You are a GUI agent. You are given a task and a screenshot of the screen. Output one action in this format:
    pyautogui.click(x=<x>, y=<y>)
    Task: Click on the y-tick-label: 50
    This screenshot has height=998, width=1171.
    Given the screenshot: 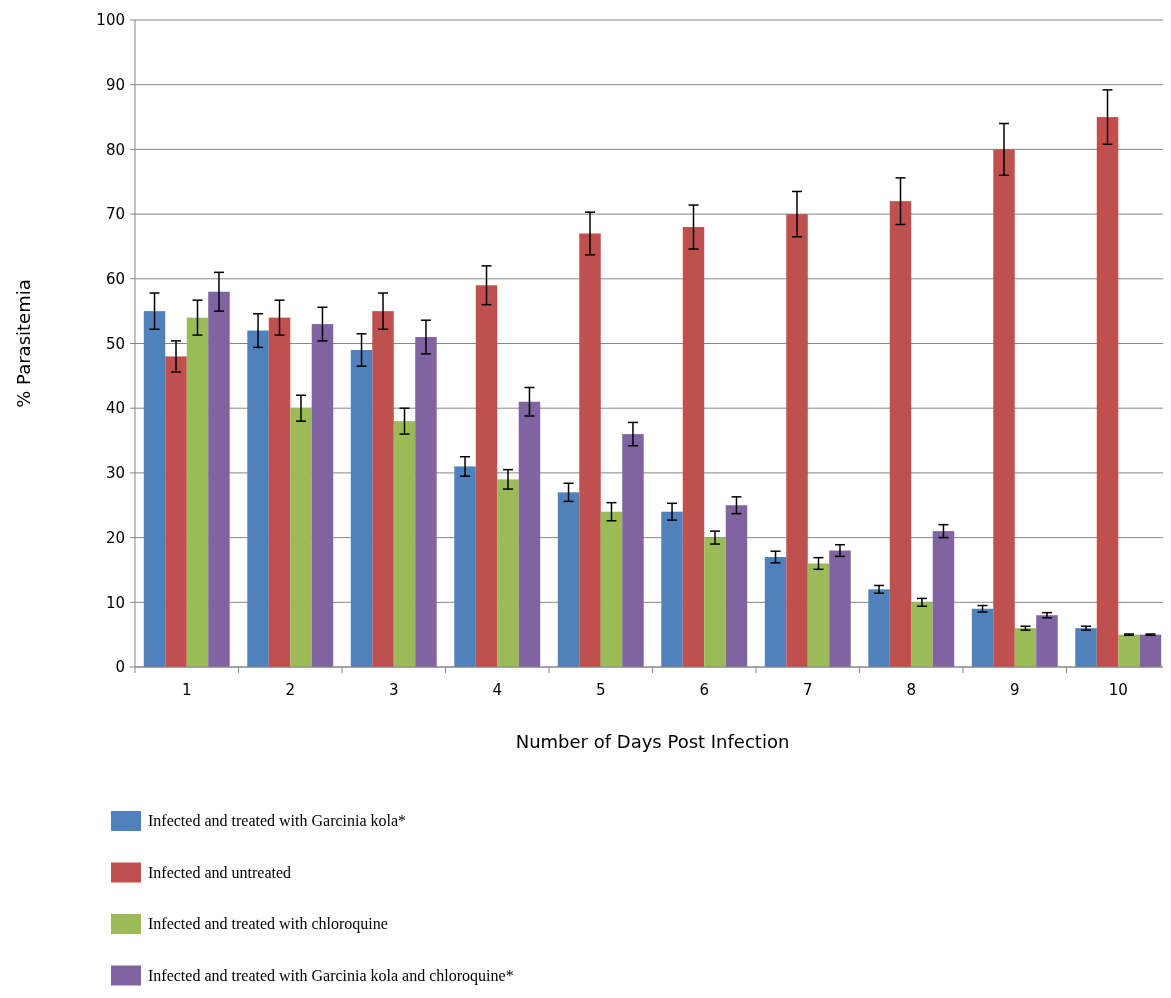 What is the action you would take?
    pyautogui.click(x=115, y=343)
    